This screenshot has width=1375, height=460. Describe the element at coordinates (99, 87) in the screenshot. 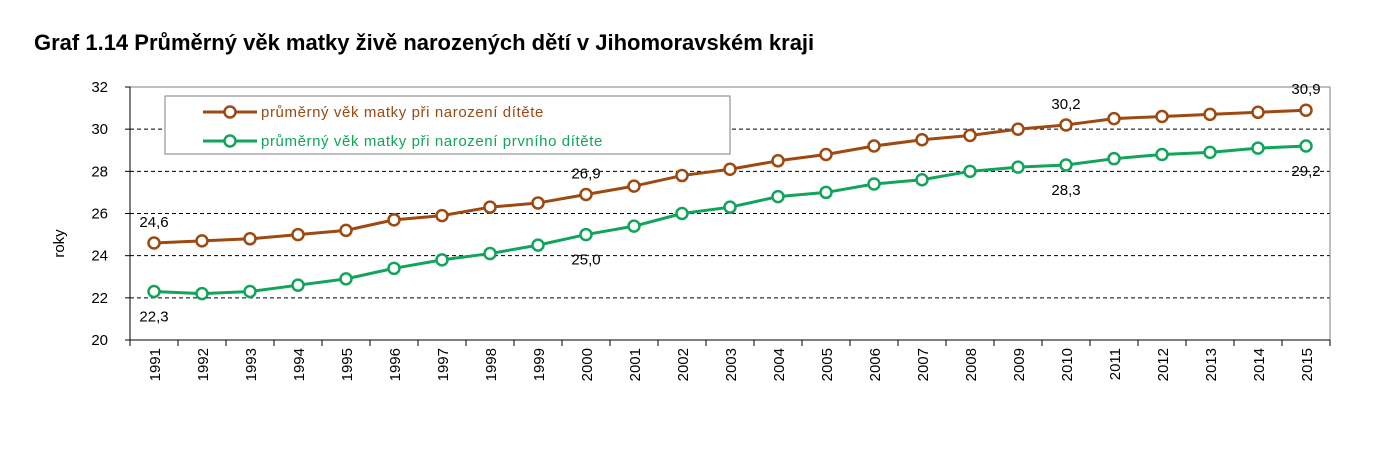

I see `y-tick-label: 32` at that location.